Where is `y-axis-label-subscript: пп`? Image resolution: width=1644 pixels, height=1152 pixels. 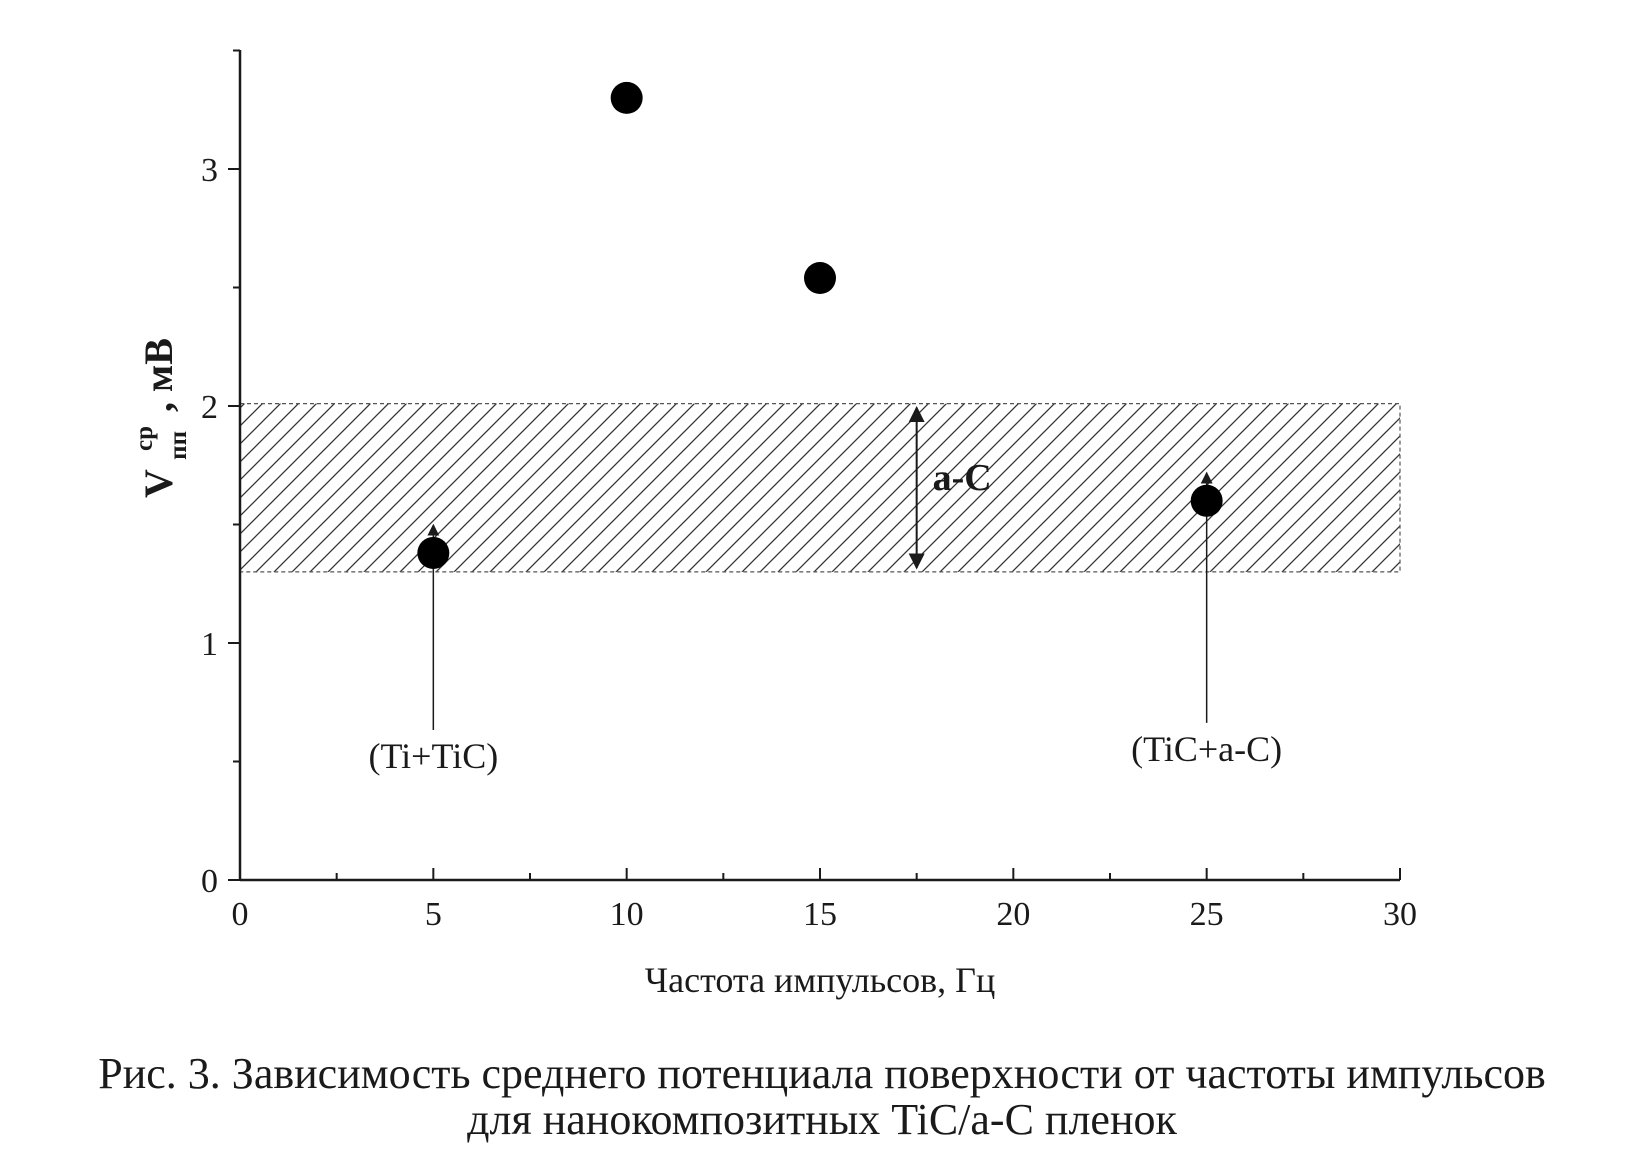
y-axis-label-subscript: пп is located at coordinates (178, 445).